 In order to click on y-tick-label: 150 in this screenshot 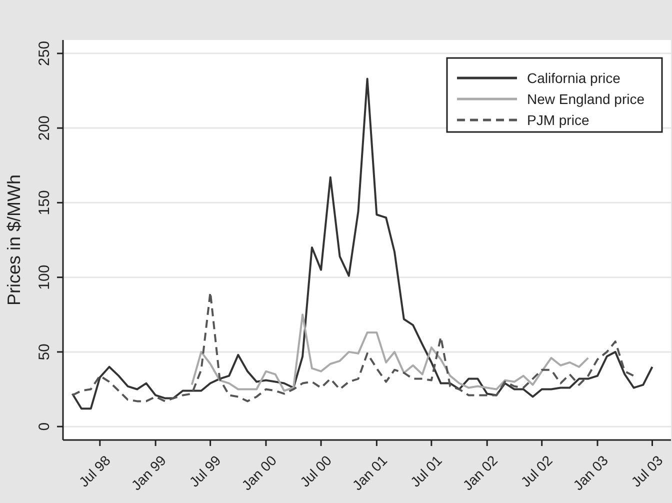, I will do `click(44, 203)`.